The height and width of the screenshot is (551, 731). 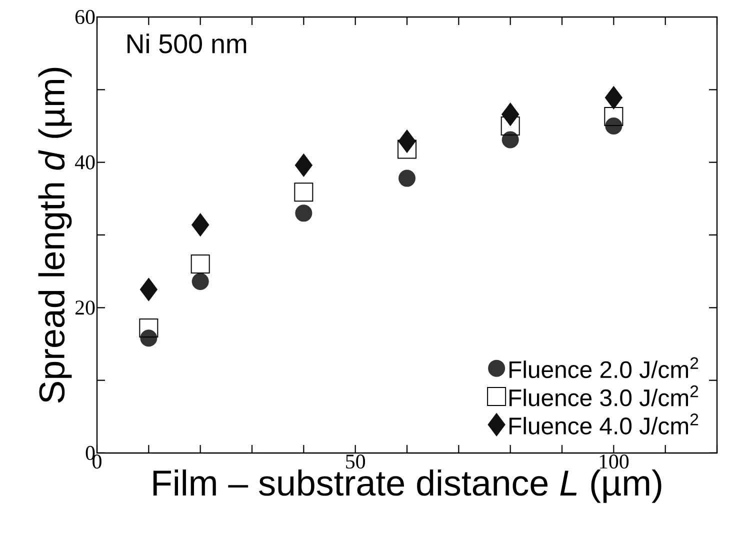 I want to click on y-tick-label: 60, so click(x=85, y=17).